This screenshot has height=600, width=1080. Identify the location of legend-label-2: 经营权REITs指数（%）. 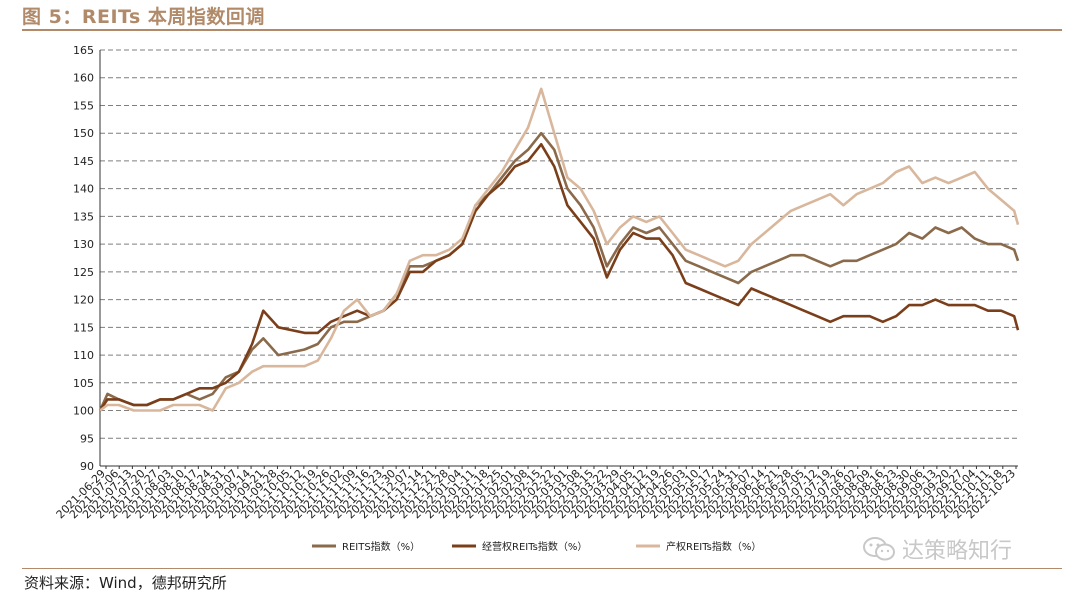
(534, 546).